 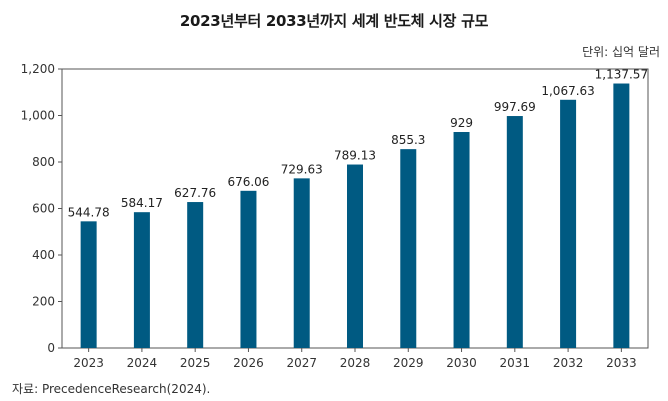 What do you see at coordinates (142, 363) in the screenshot?
I see `x-tick-label: 2024` at bounding box center [142, 363].